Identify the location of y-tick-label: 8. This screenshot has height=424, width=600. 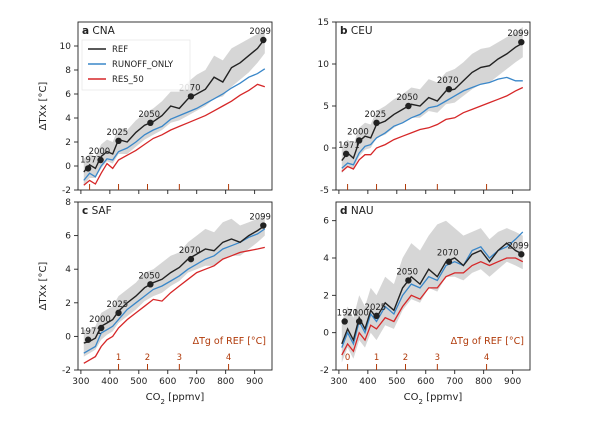
(68, 71).